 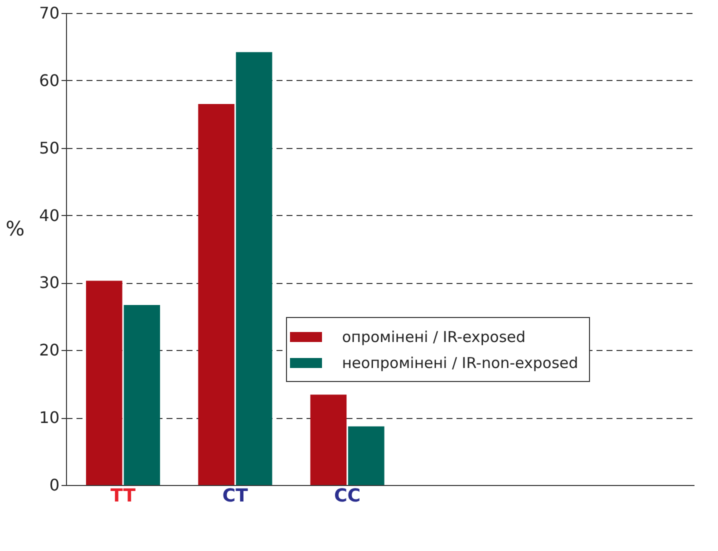 I want to click on y-axis-title: %, so click(x=15, y=228).